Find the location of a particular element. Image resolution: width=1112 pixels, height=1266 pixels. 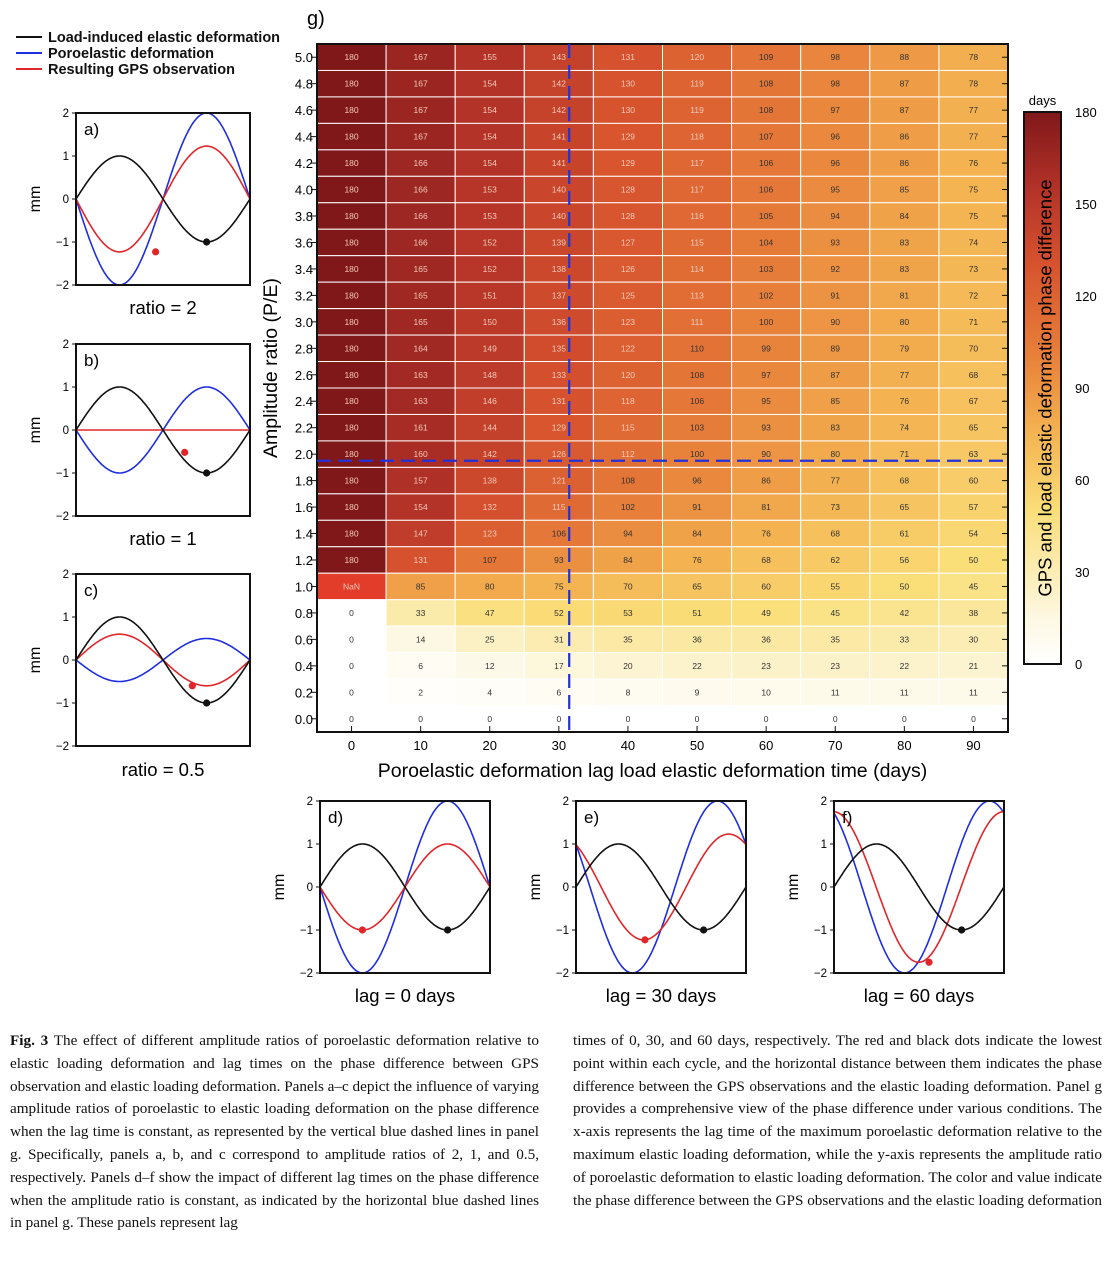

heatmap-ytick-label: 0.8 is located at coordinates (304, 613).